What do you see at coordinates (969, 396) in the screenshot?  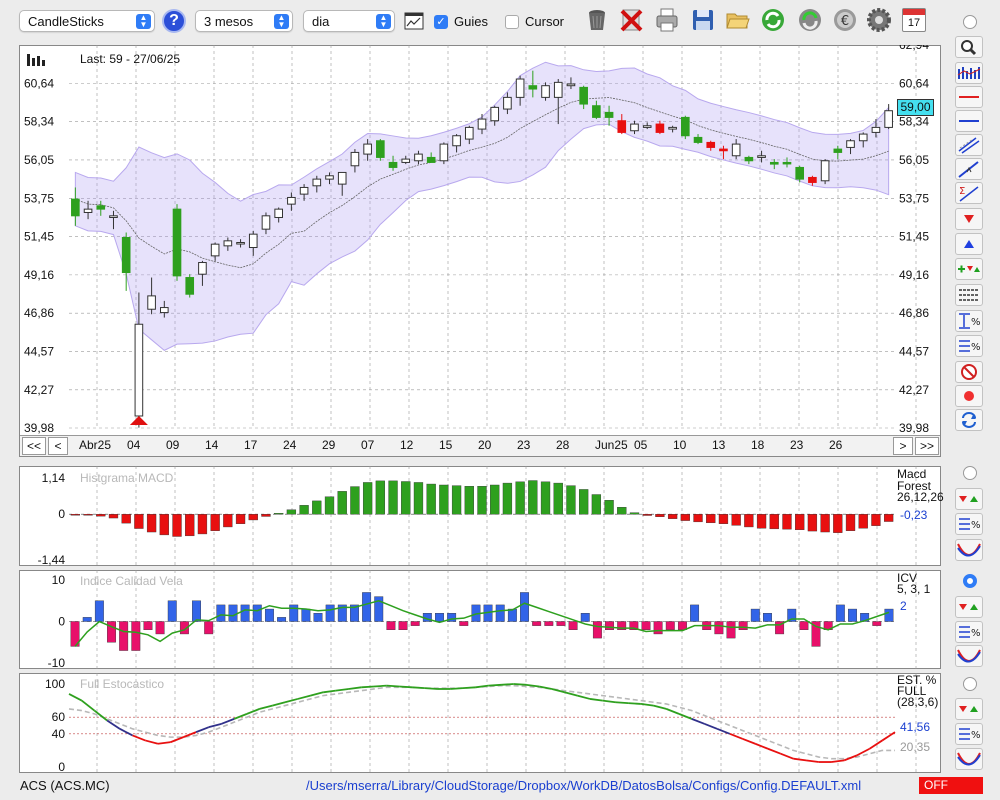 I see `record-button` at bounding box center [969, 396].